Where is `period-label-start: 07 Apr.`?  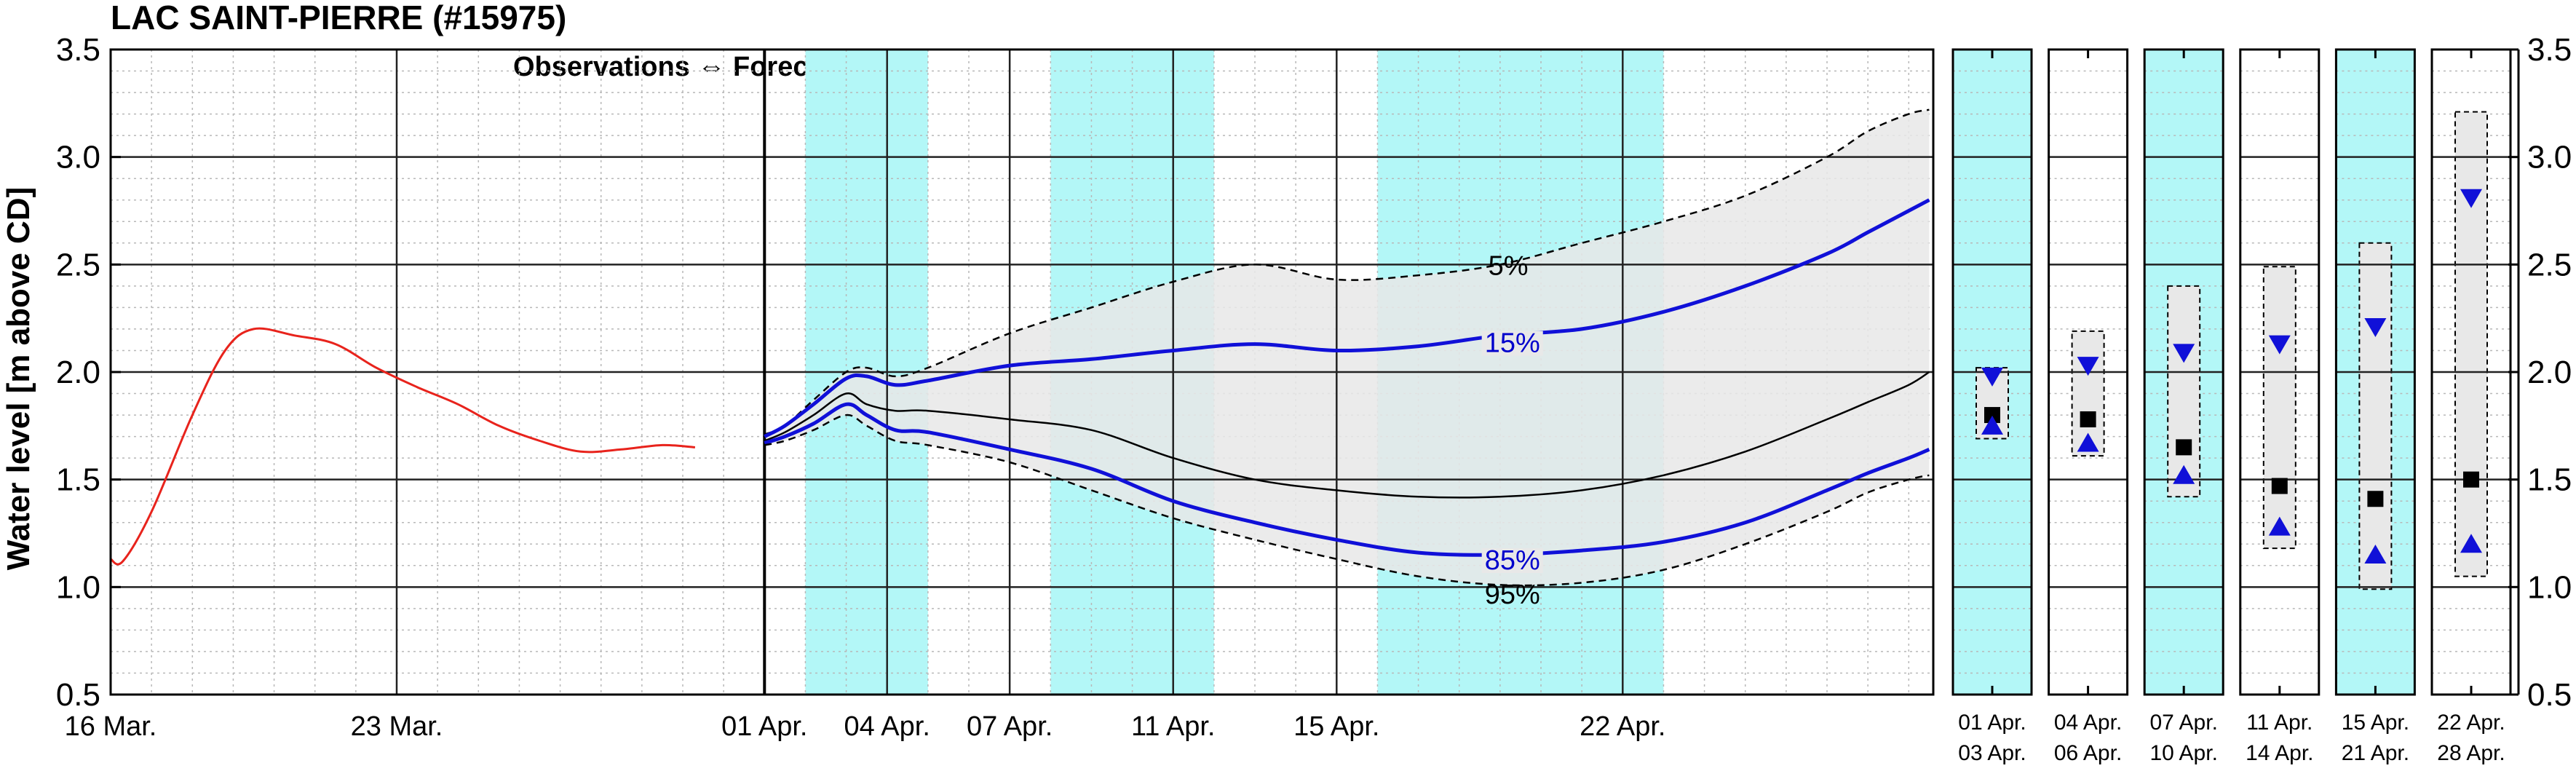
period-label-start: 07 Apr. is located at coordinates (2183, 723).